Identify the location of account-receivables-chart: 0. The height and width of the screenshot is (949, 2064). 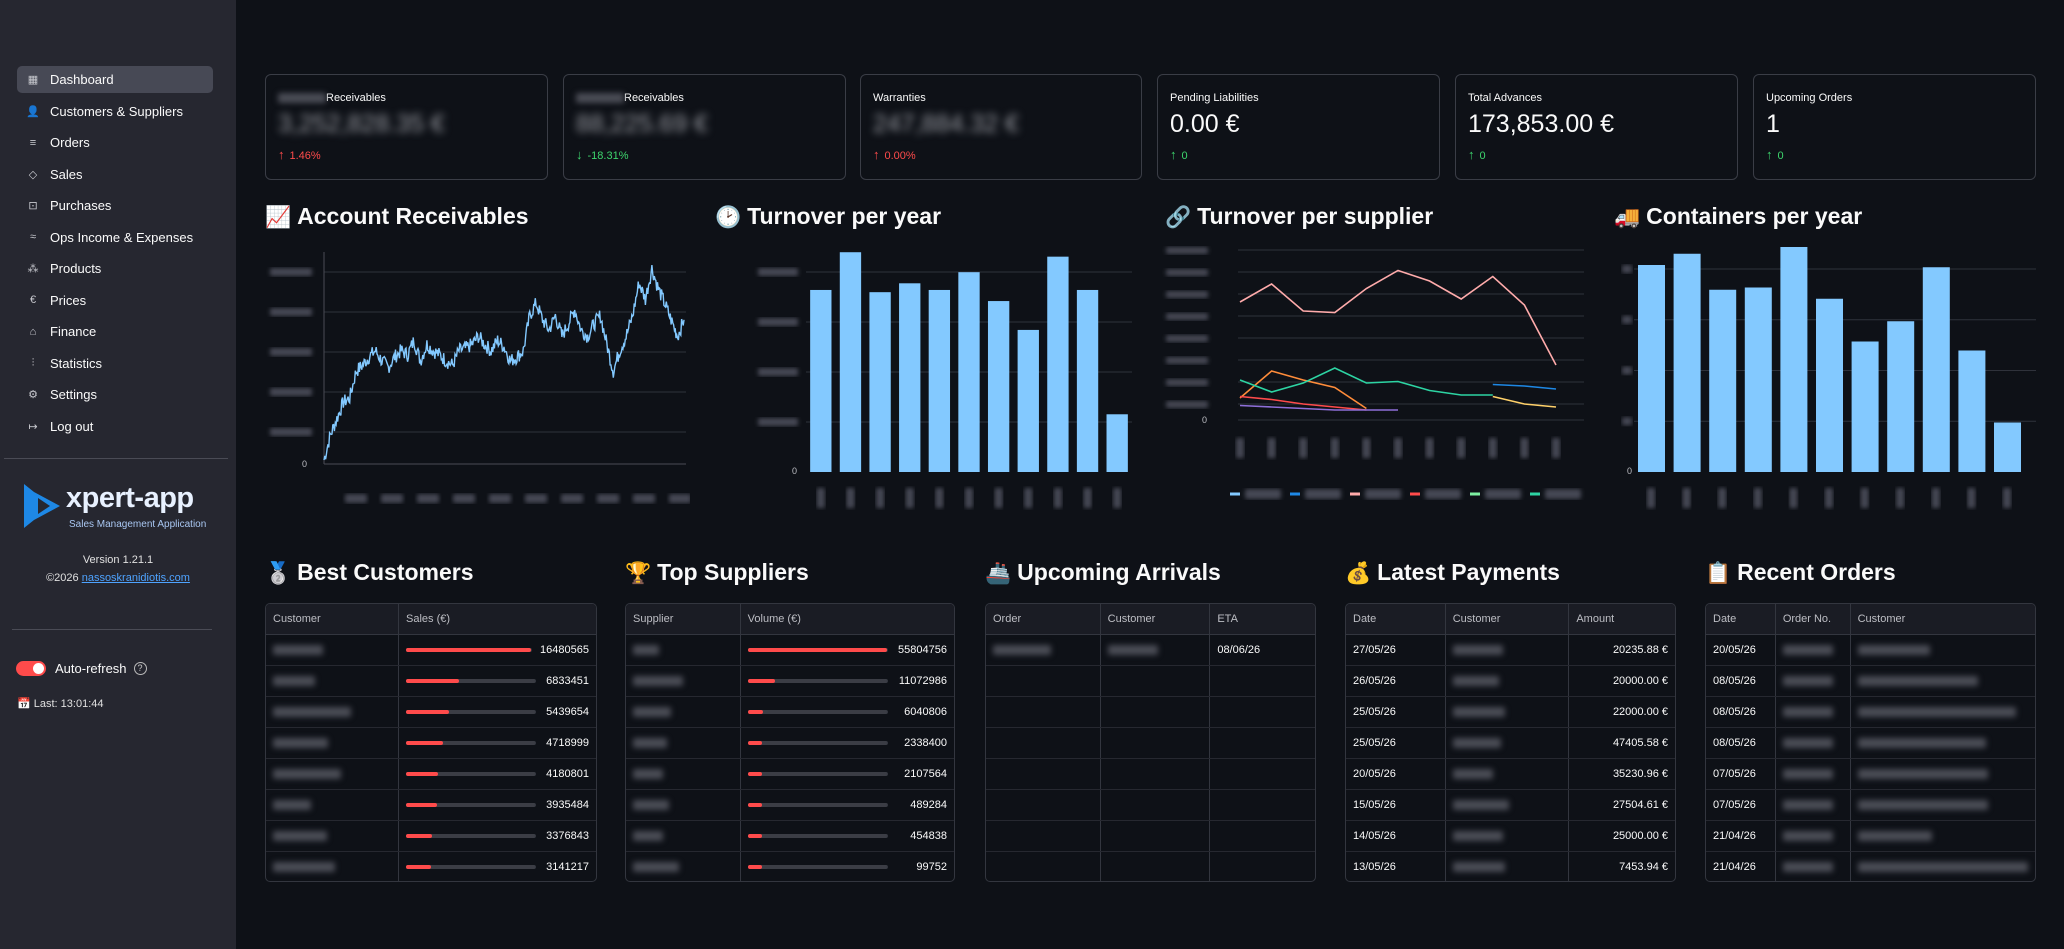
(476, 383).